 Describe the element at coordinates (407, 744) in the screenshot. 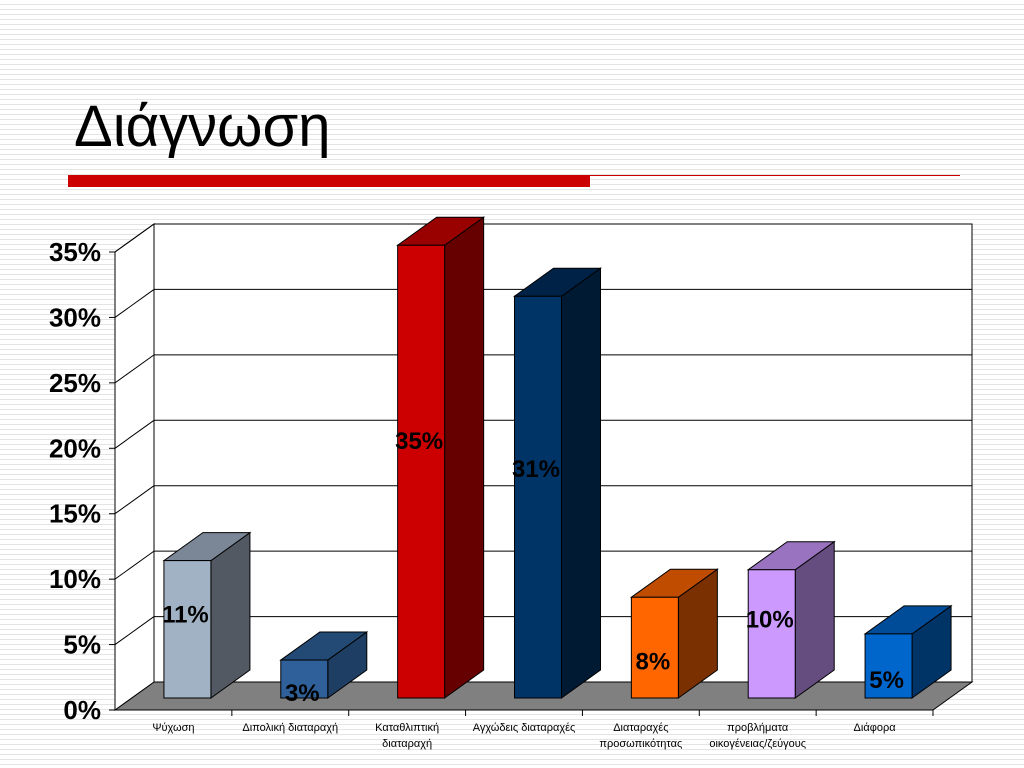

I see `category-label: διαταραχή` at that location.